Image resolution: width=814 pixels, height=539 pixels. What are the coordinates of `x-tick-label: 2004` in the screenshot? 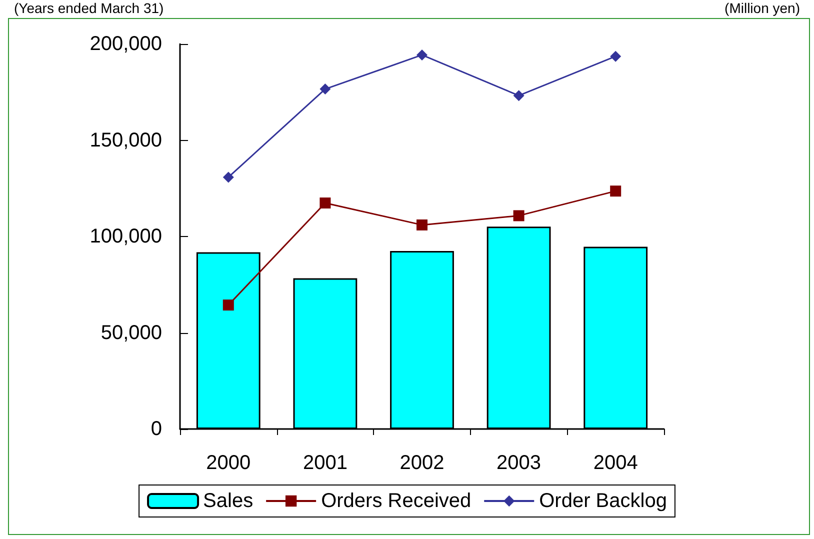 It's located at (615, 463).